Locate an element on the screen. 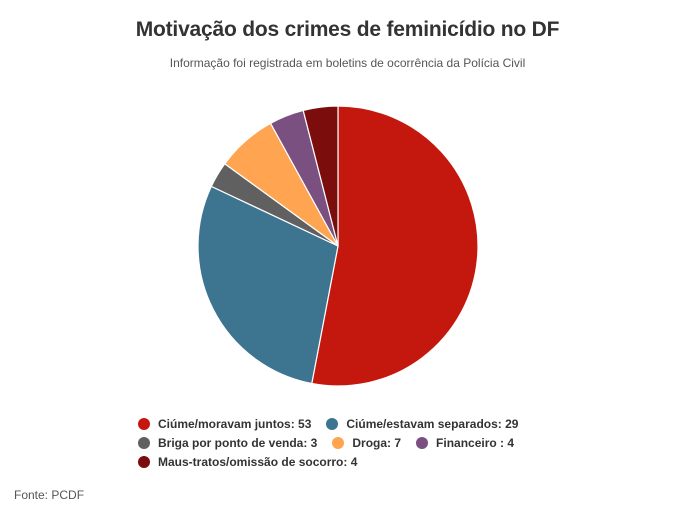  legend-label: Financeiro : 4 is located at coordinates (475, 442).